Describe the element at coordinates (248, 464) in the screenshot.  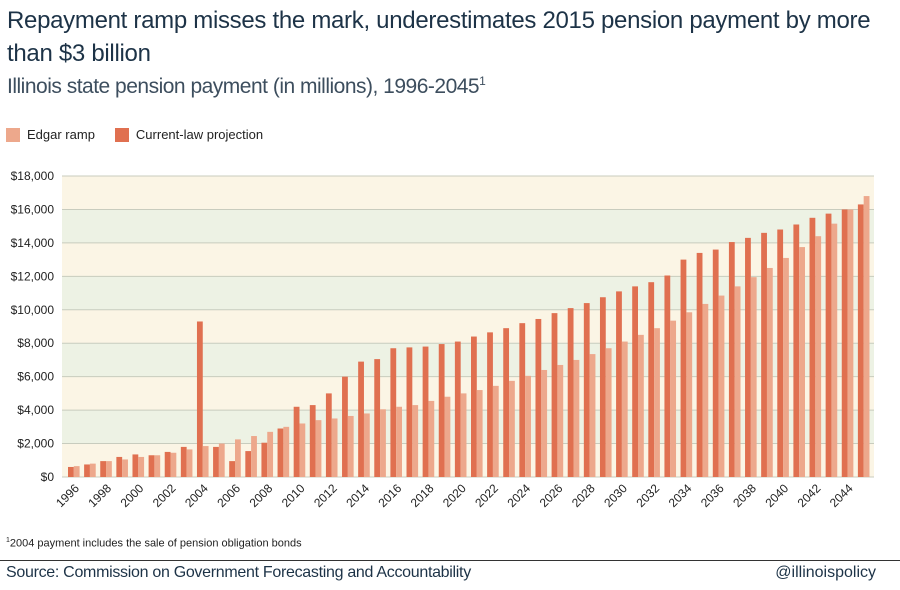
I see `bar-current-2007` at that location.